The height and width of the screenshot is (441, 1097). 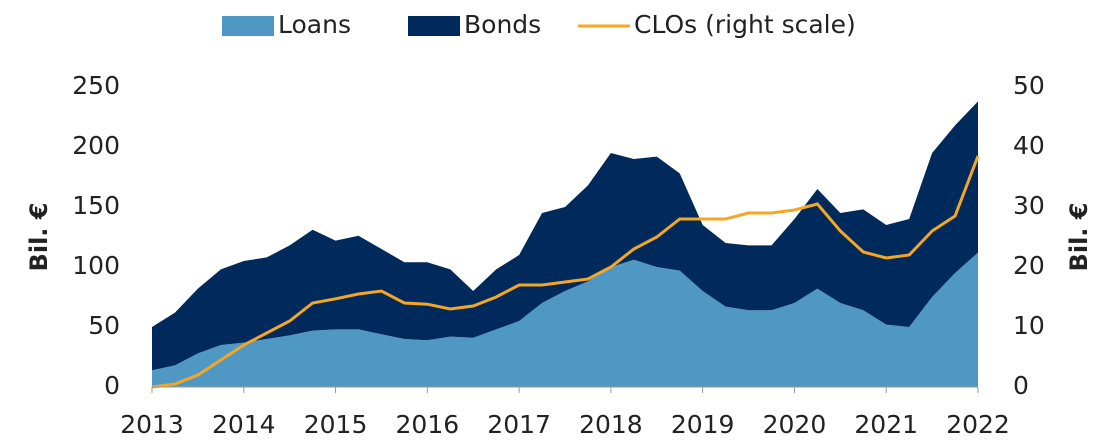 I want to click on x-tick-label: 2014, so click(x=244, y=424).